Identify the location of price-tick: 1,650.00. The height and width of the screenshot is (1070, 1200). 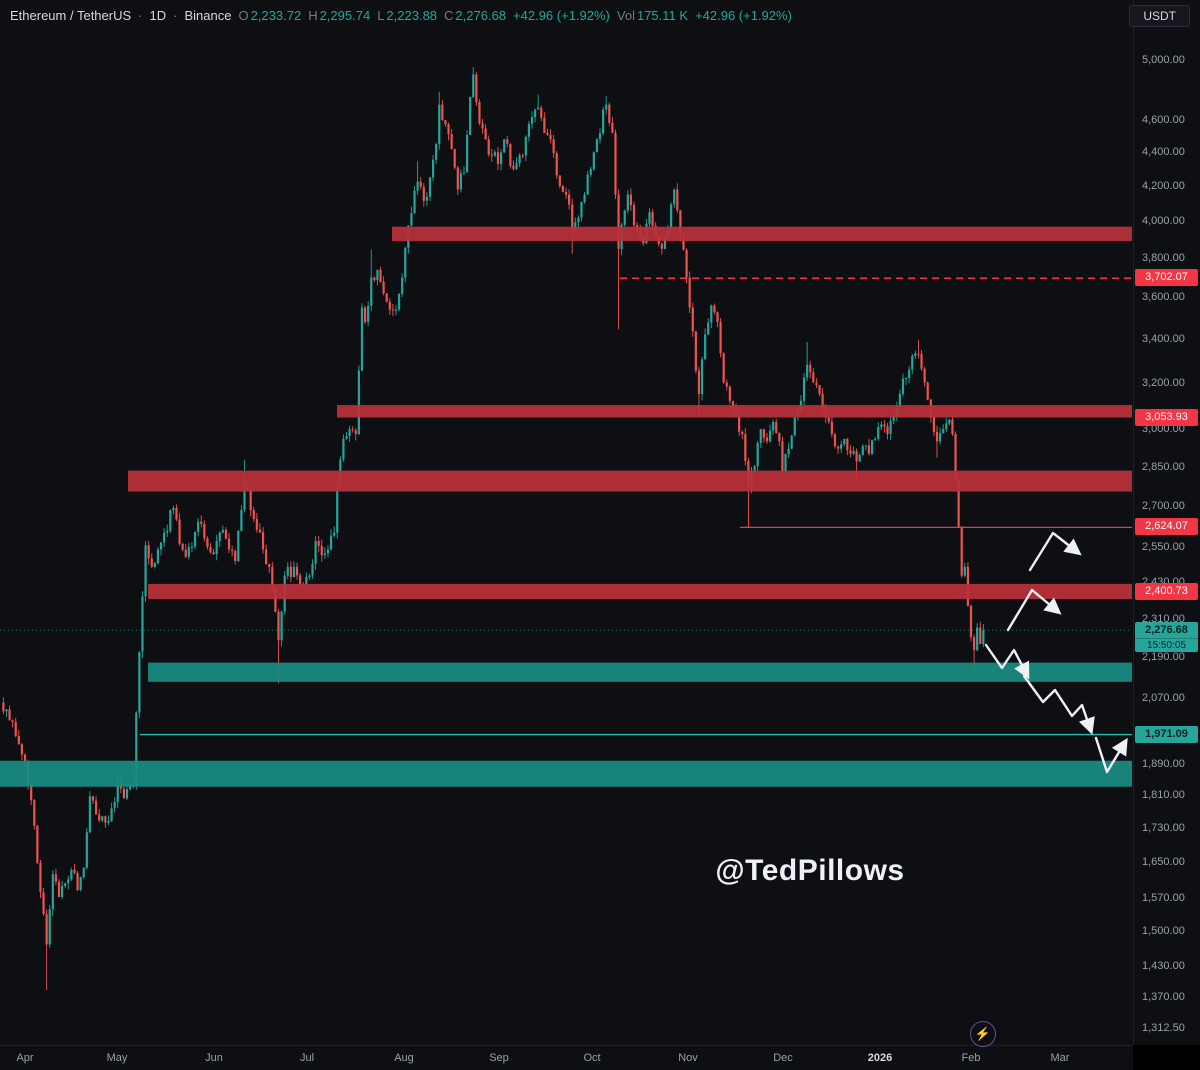
(1163, 862).